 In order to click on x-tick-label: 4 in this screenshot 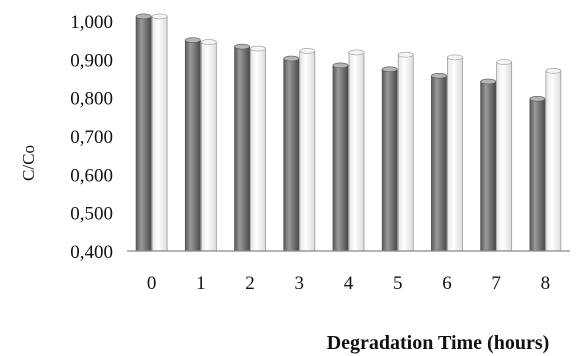, I will do `click(349, 283)`.